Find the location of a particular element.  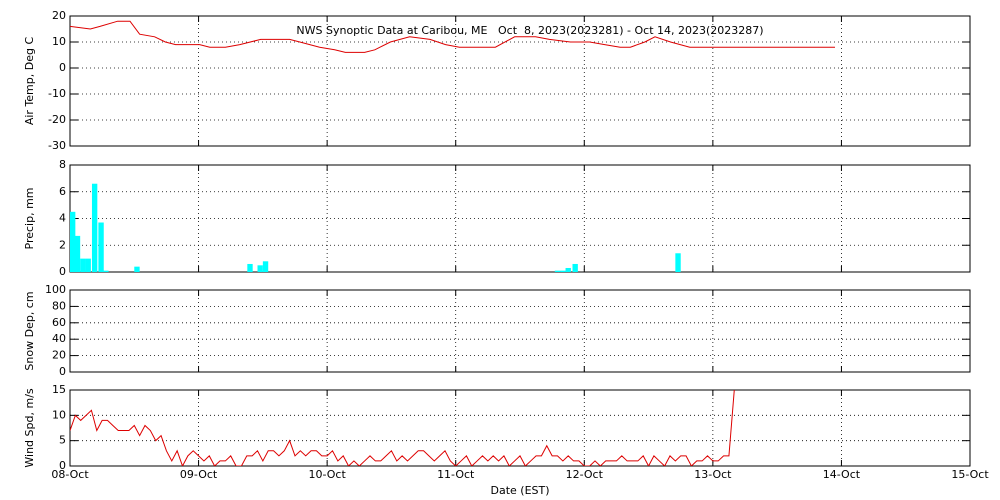

y-axis-label: Snow Dep, cm is located at coordinates (29, 330).